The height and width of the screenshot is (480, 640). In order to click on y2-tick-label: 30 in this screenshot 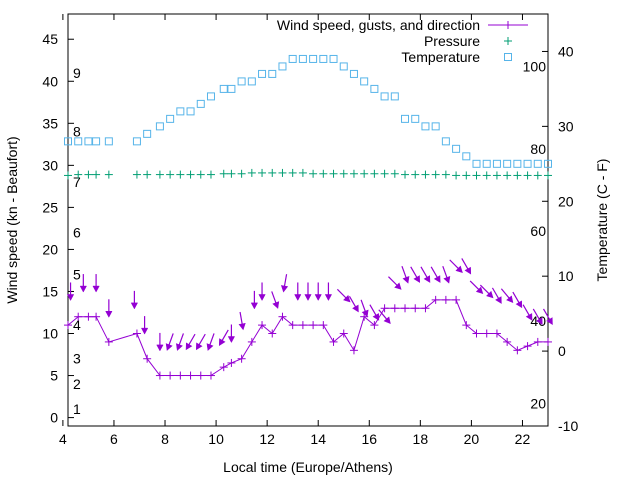, I will do `click(566, 126)`.